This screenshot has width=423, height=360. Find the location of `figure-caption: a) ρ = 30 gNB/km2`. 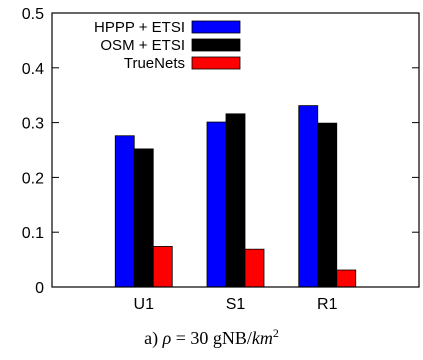

figure-caption: a) ρ = 30 gNB/km2 is located at coordinates (211, 337).